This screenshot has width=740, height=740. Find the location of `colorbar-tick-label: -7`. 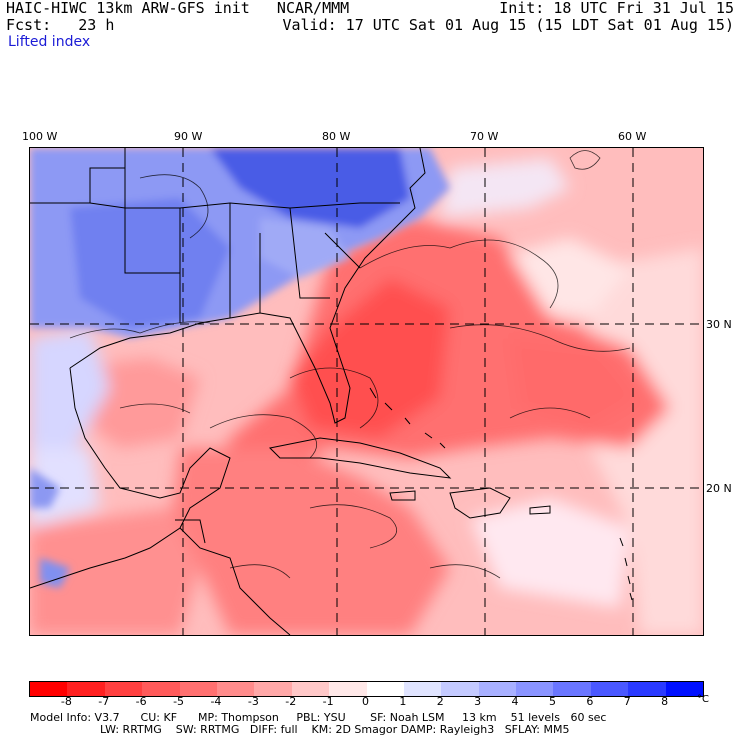

colorbar-tick-label: -7 is located at coordinates (104, 701).